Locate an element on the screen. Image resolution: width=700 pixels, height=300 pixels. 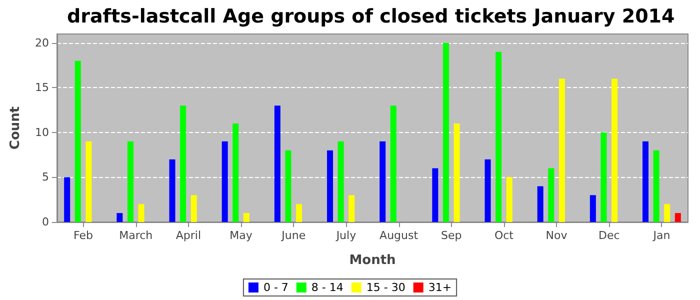
y-tick-label: 0 is located at coordinates (45, 222).